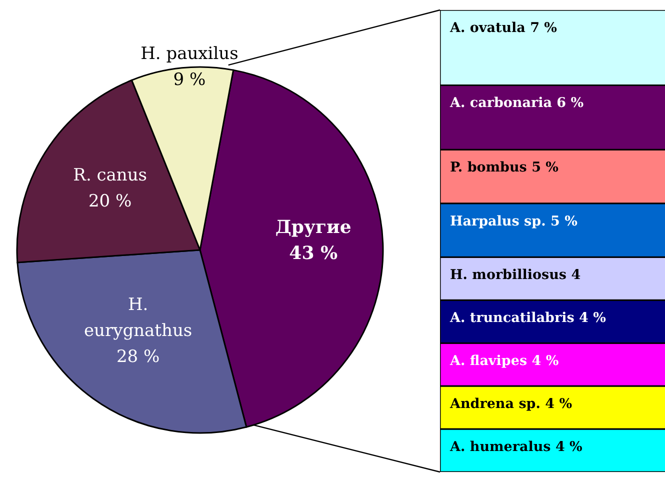 The image size is (665, 479). I want to click on slice-label: R. canus, so click(110, 176).